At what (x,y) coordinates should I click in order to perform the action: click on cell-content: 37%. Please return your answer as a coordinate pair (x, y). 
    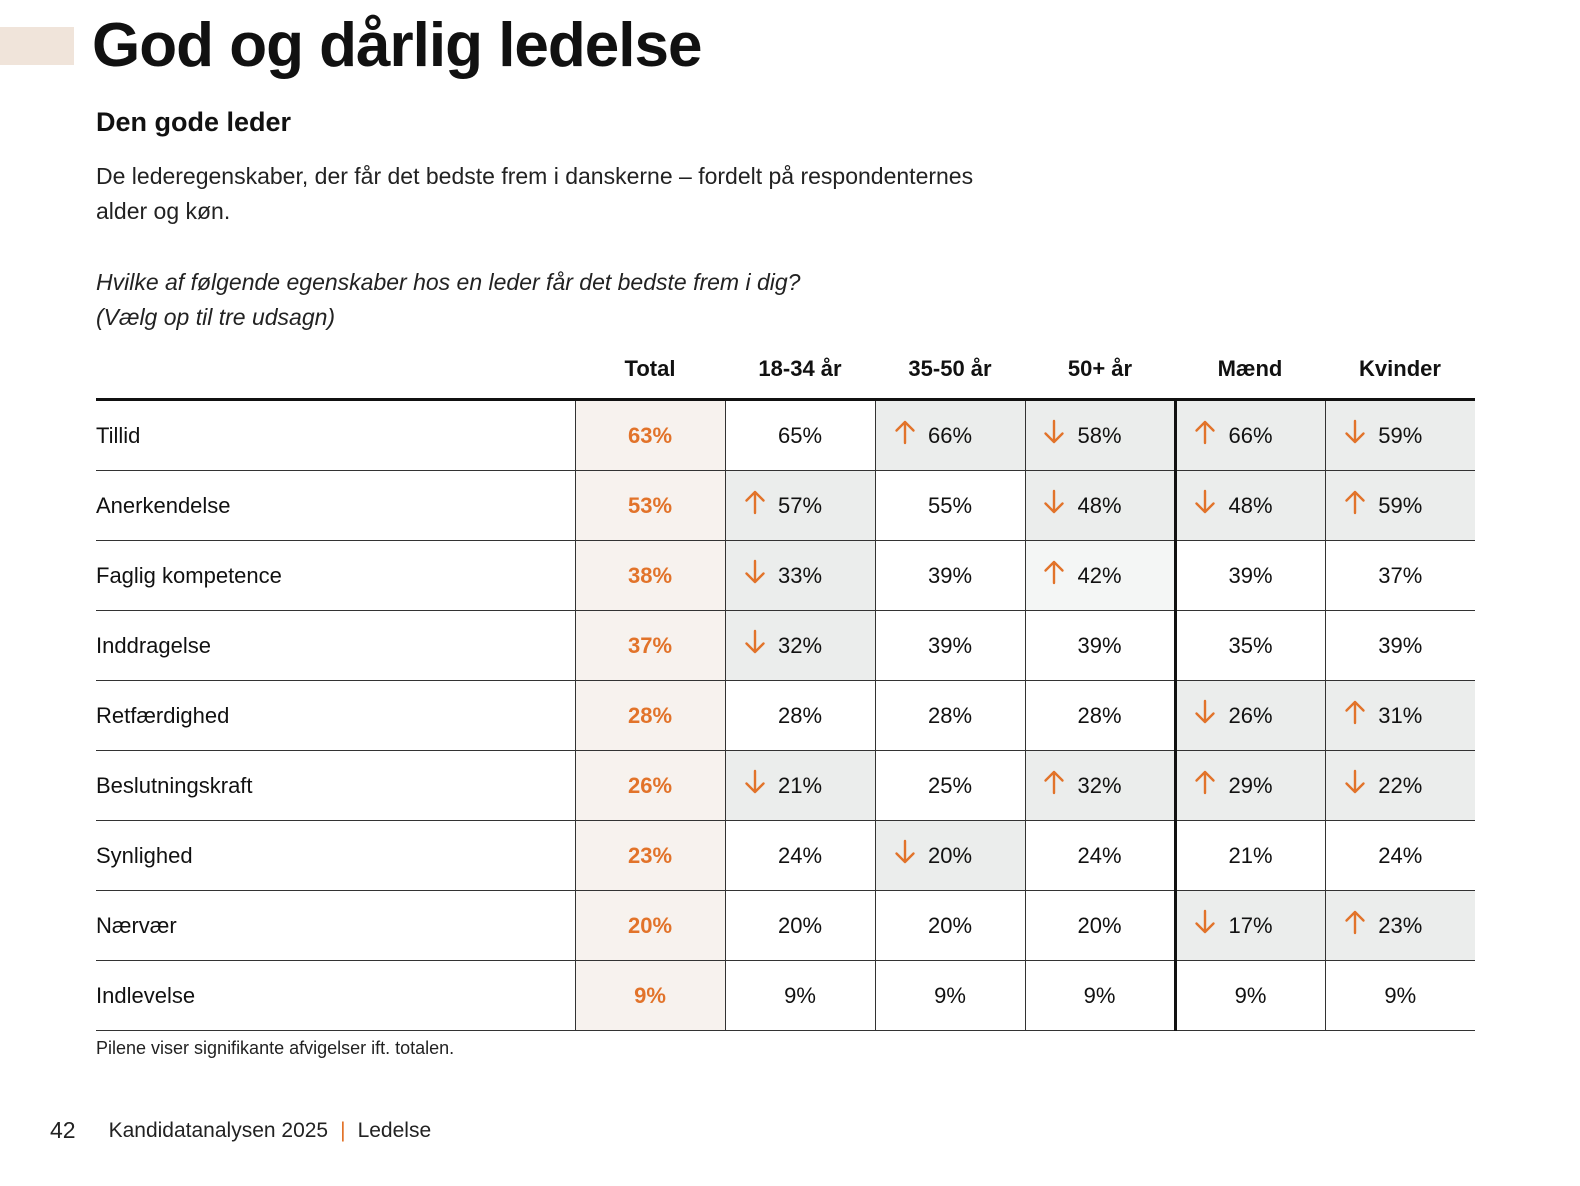
    Looking at the image, I should click on (1400, 576).